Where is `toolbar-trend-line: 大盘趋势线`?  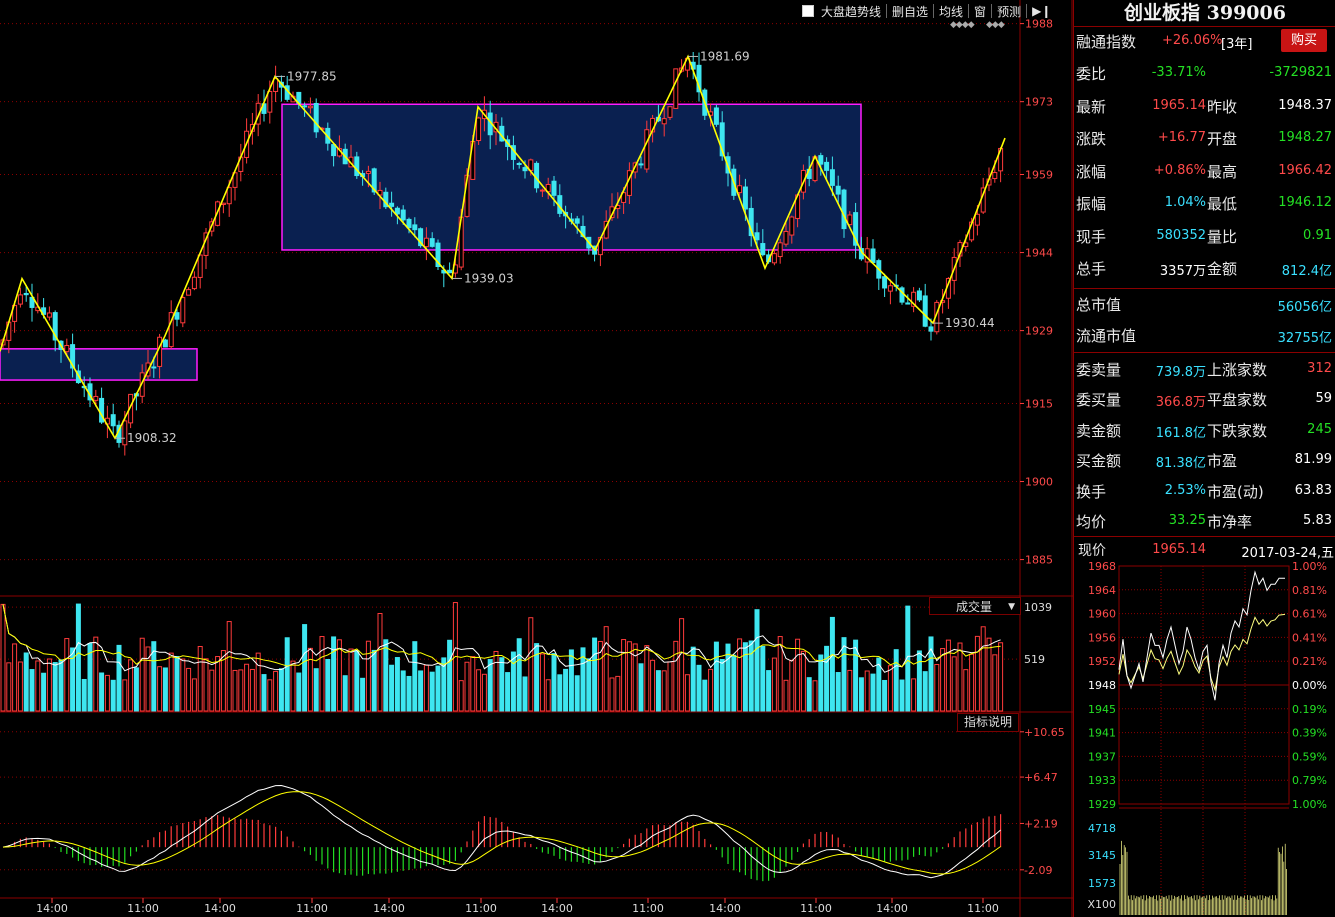
toolbar-trend-line: 大盘趋势线 is located at coordinates (851, 11).